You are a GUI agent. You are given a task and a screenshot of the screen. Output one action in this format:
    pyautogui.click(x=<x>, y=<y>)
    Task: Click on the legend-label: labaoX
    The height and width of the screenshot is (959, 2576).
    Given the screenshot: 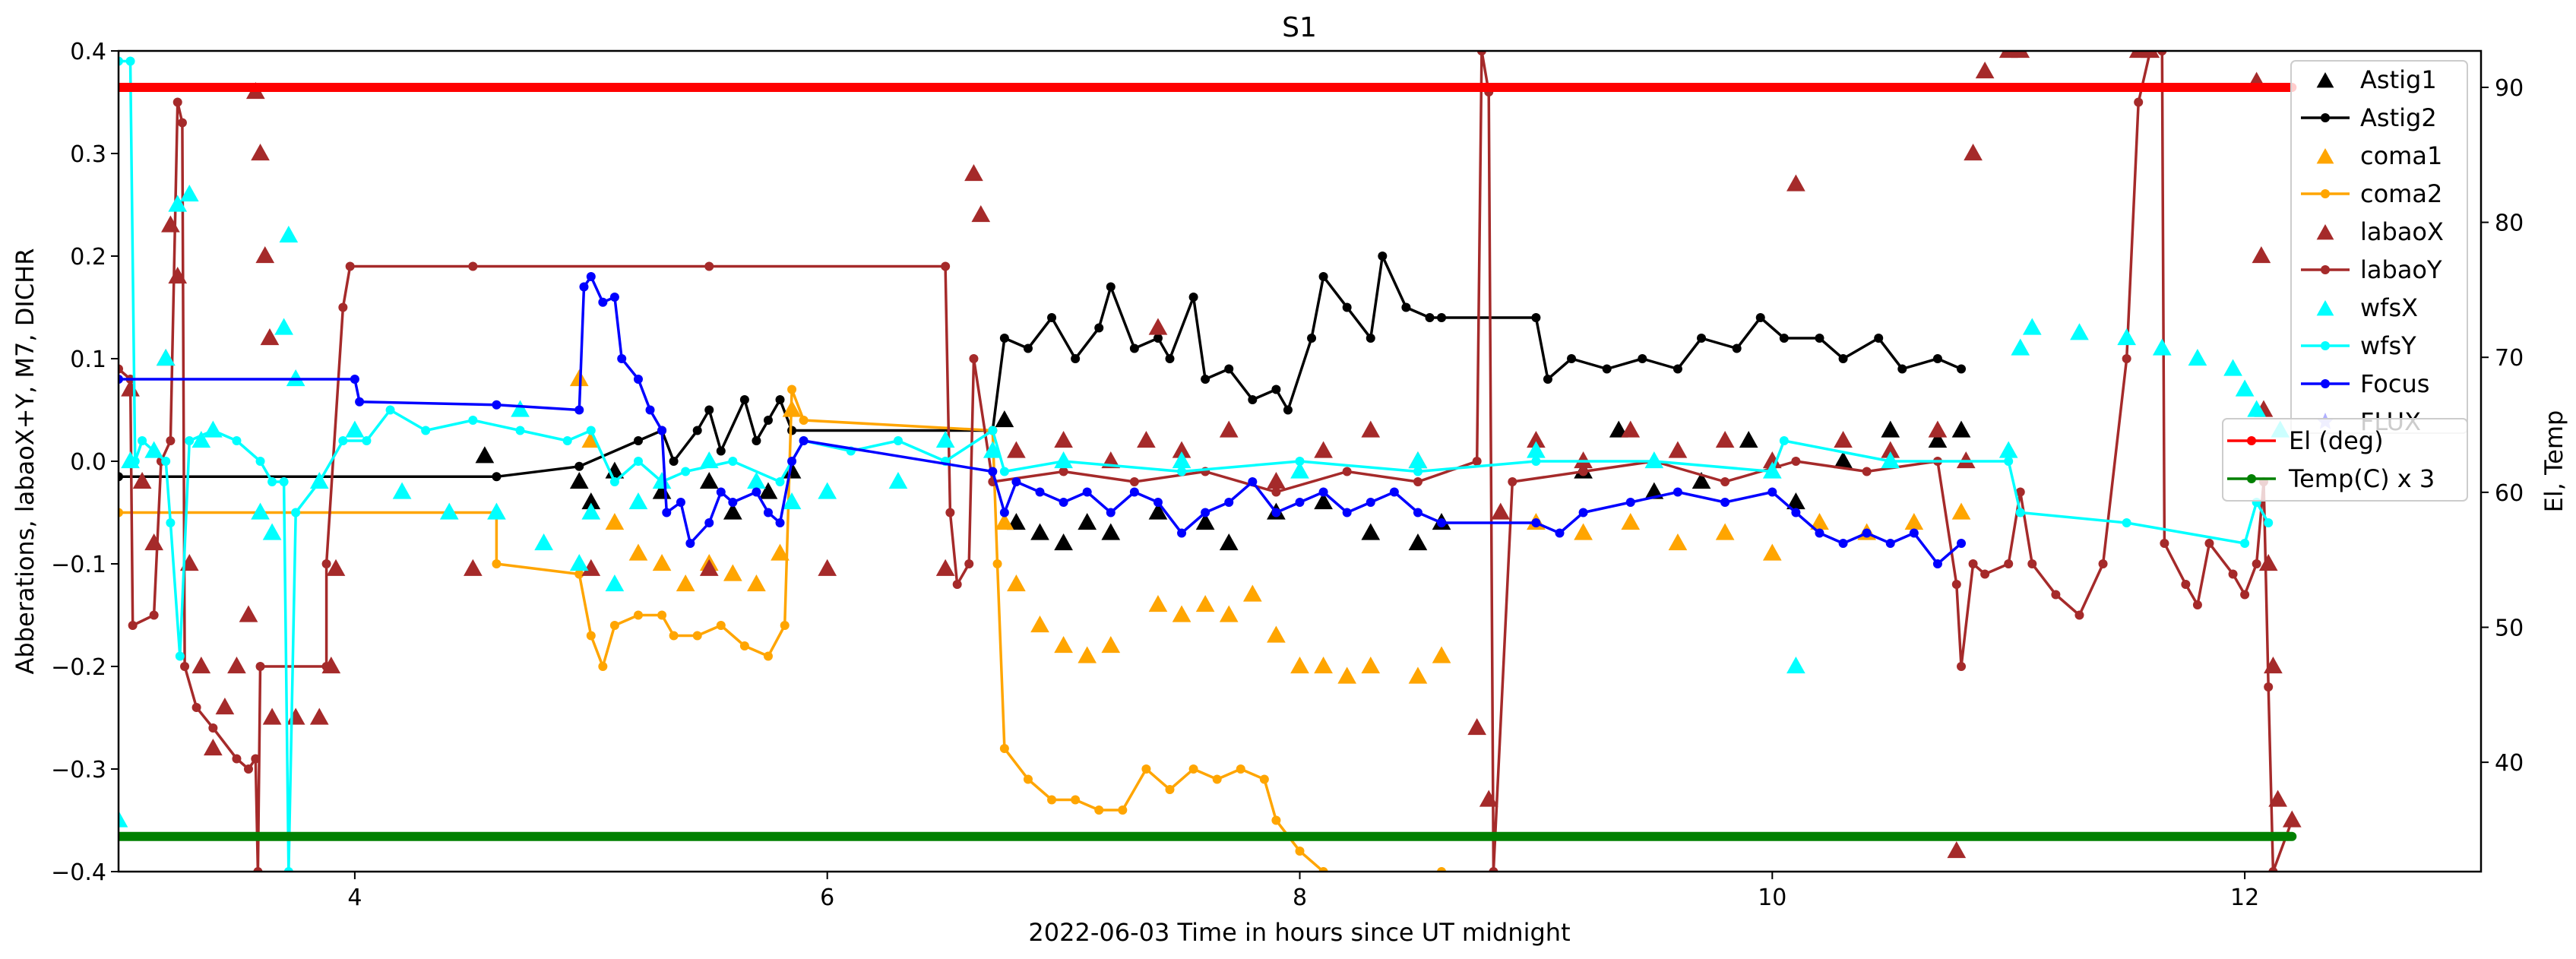 What is the action you would take?
    pyautogui.click(x=2402, y=232)
    